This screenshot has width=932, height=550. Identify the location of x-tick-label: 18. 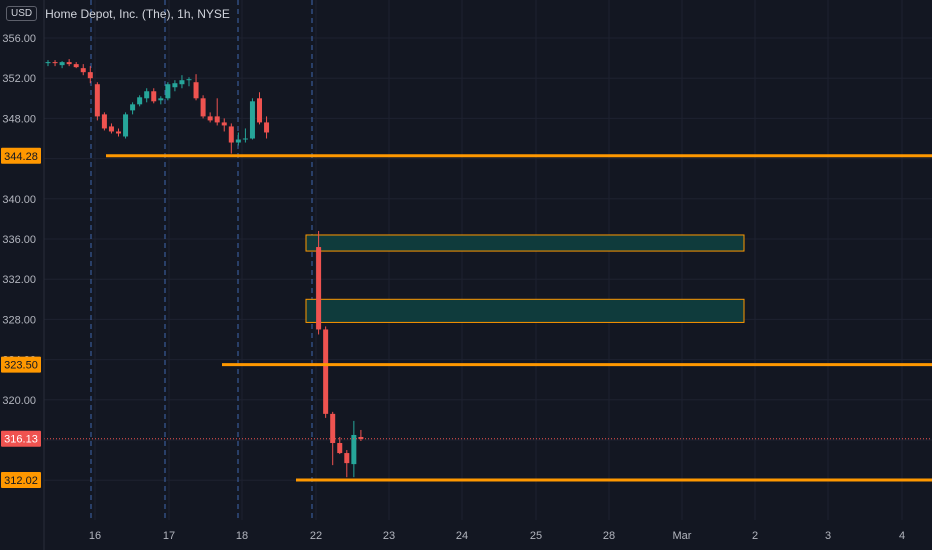
(242, 536).